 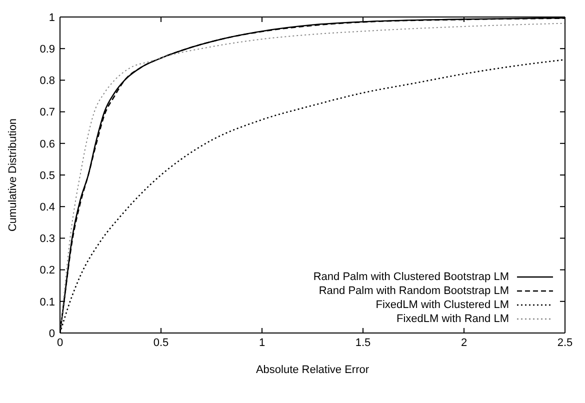 I want to click on x-tick-label: 2.5, so click(x=565, y=342).